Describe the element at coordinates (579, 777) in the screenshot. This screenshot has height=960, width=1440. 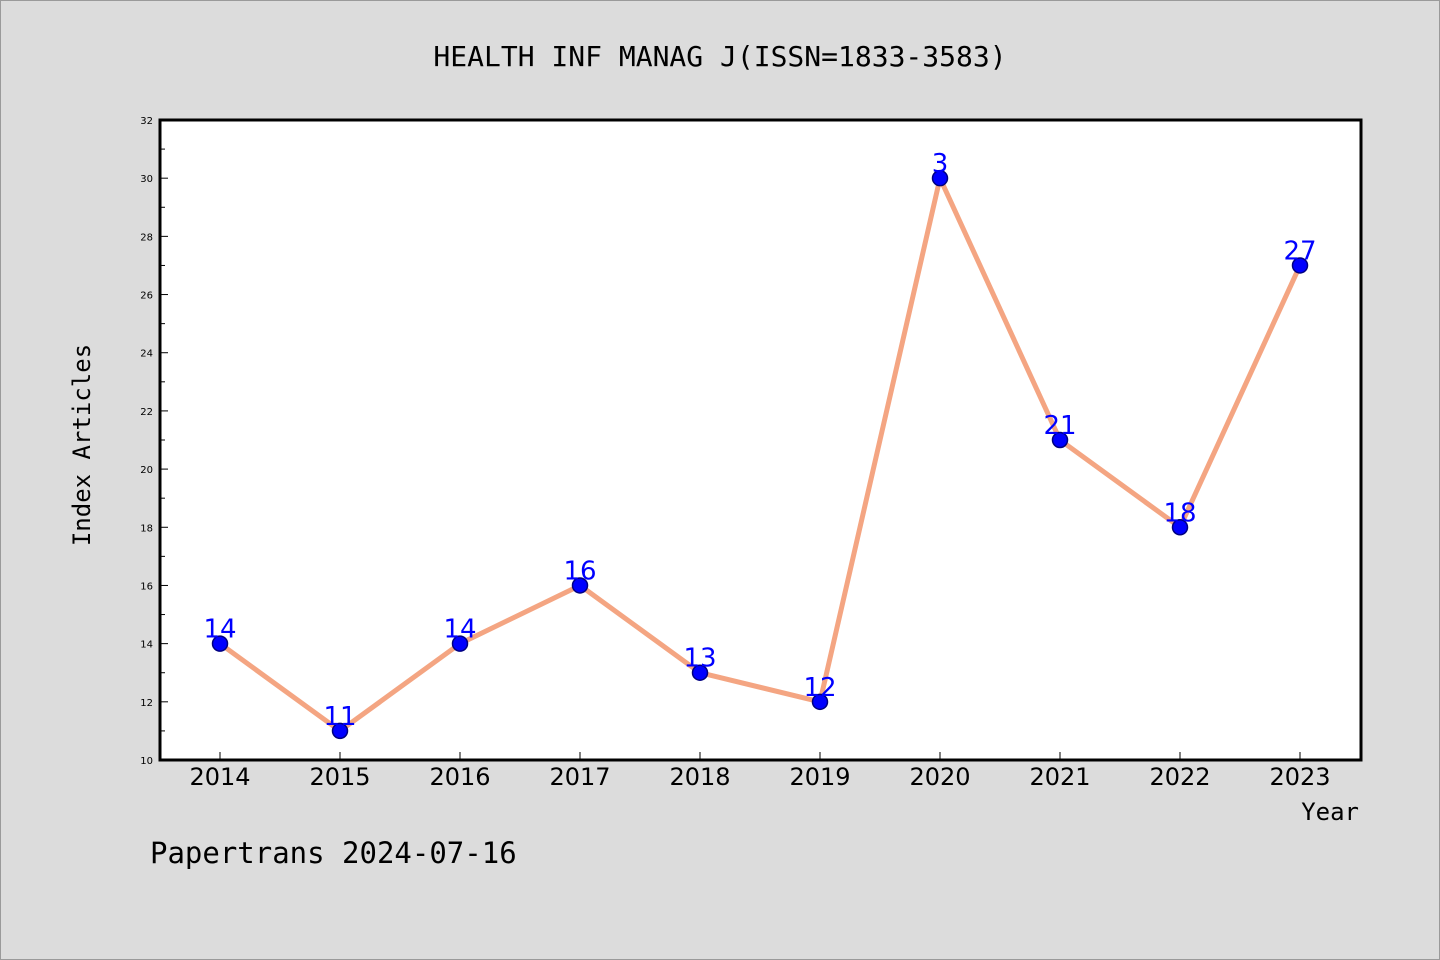
I see `x-tick-label: 2017` at that location.